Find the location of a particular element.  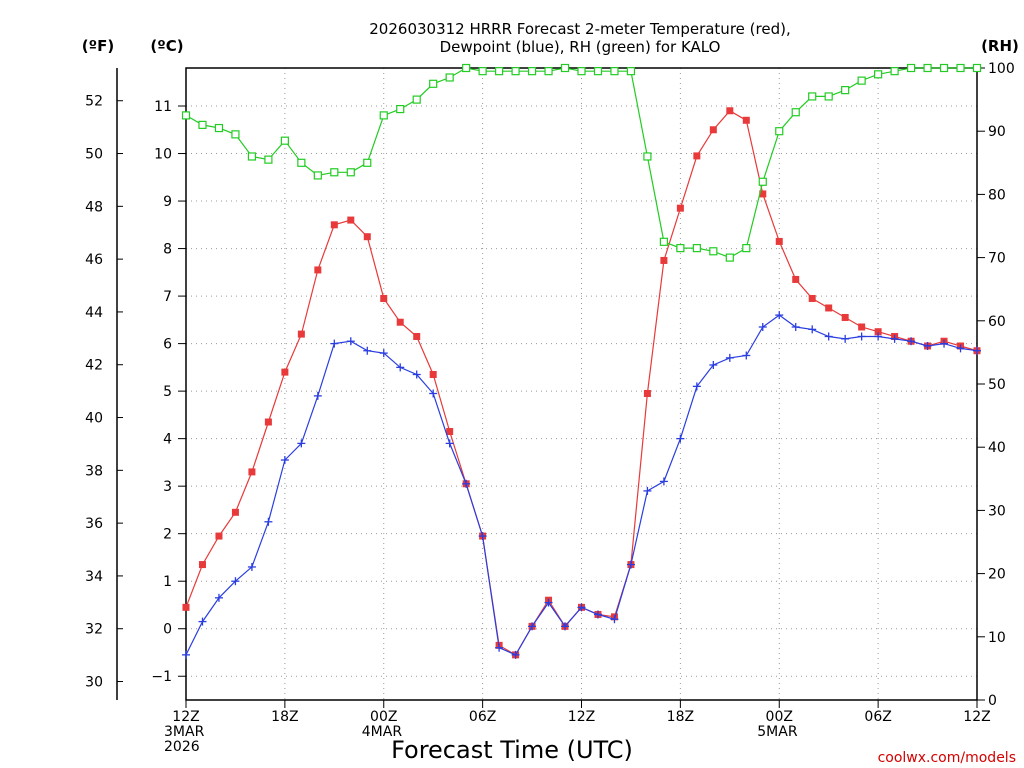

celsius-tick-label: 2 is located at coordinates (167, 535).